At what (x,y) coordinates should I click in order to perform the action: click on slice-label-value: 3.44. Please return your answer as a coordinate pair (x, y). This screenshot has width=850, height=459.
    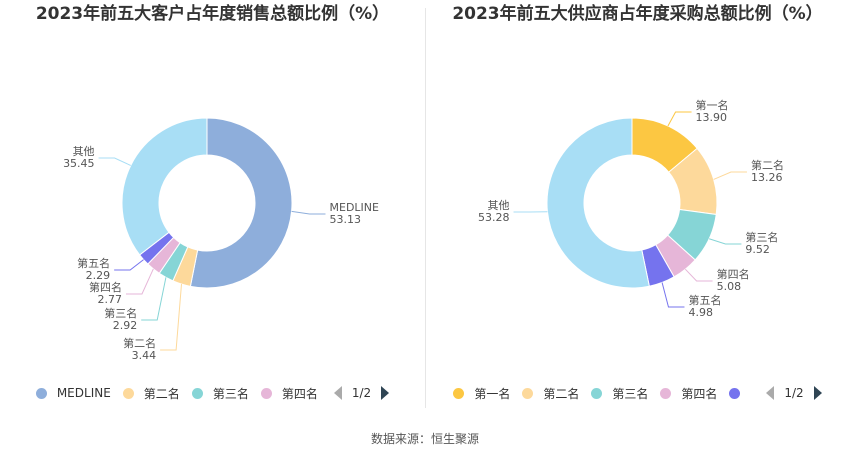
    Looking at the image, I should click on (144, 355).